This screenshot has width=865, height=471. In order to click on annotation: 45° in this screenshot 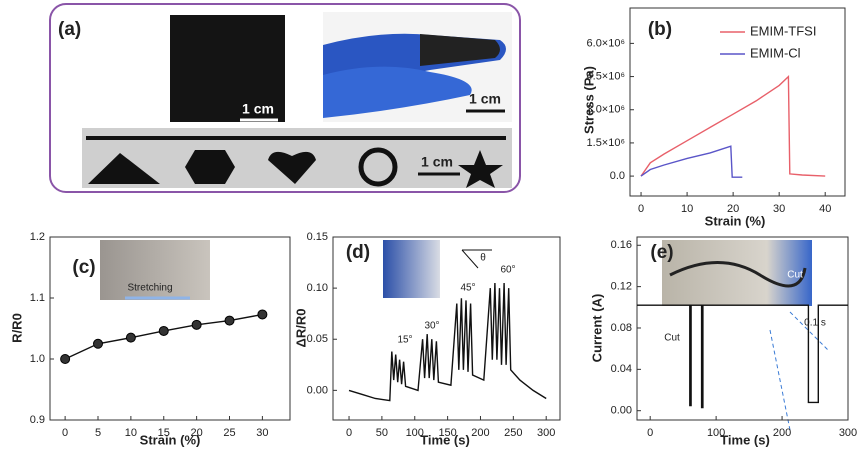, I will do `click(467, 288)`.